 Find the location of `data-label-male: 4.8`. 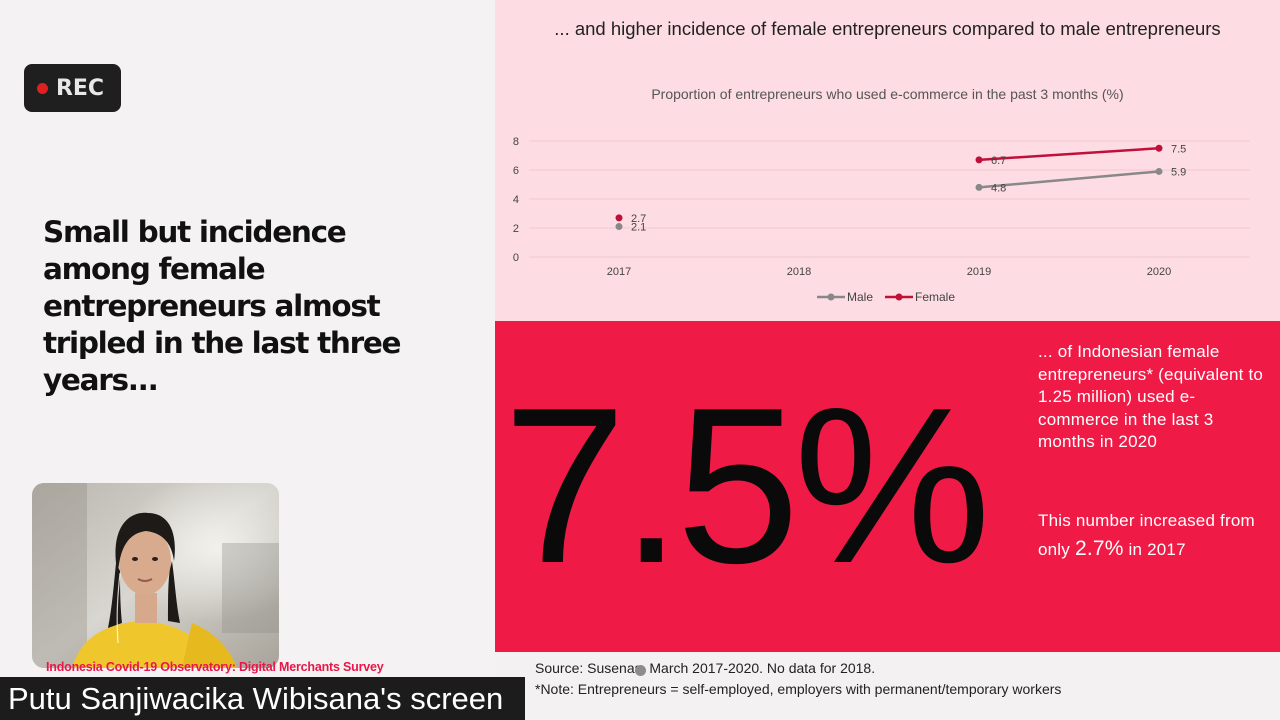

data-label-male: 4.8 is located at coordinates (998, 188).